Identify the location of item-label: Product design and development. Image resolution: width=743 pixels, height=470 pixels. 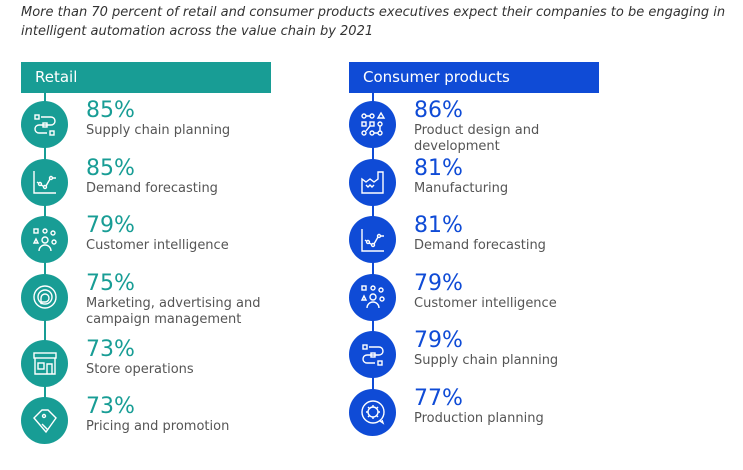
(477, 138).